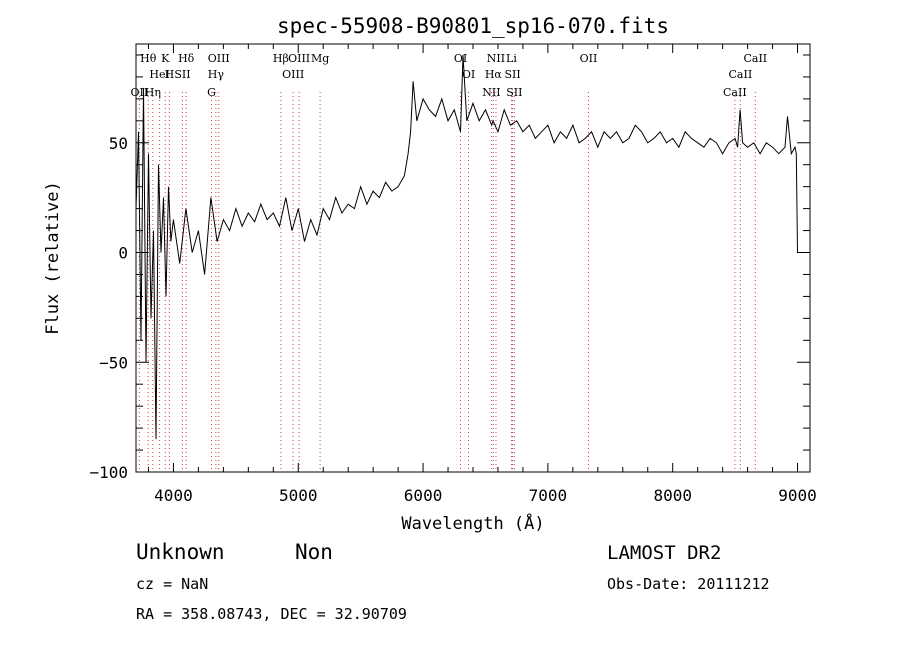  I want to click on line-label-13: Hβ, so click(281, 58).